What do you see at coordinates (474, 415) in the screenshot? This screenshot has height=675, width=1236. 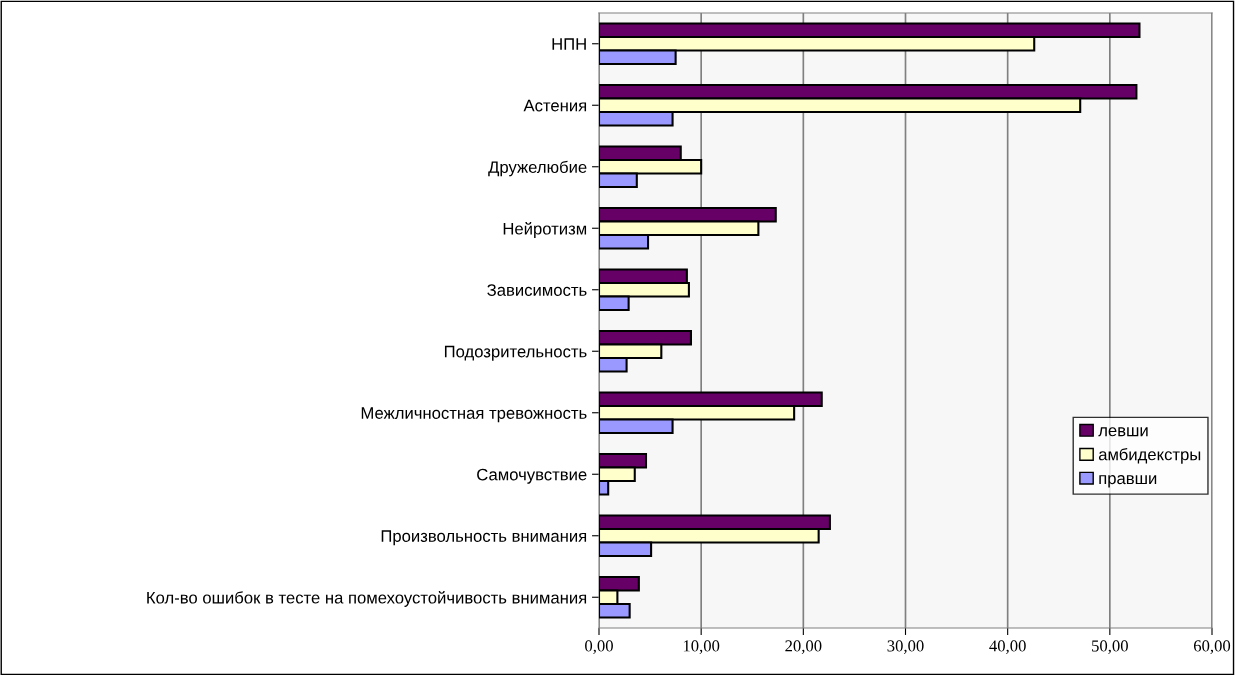 I see `y-tick-label: Межличностная тревожность` at bounding box center [474, 415].